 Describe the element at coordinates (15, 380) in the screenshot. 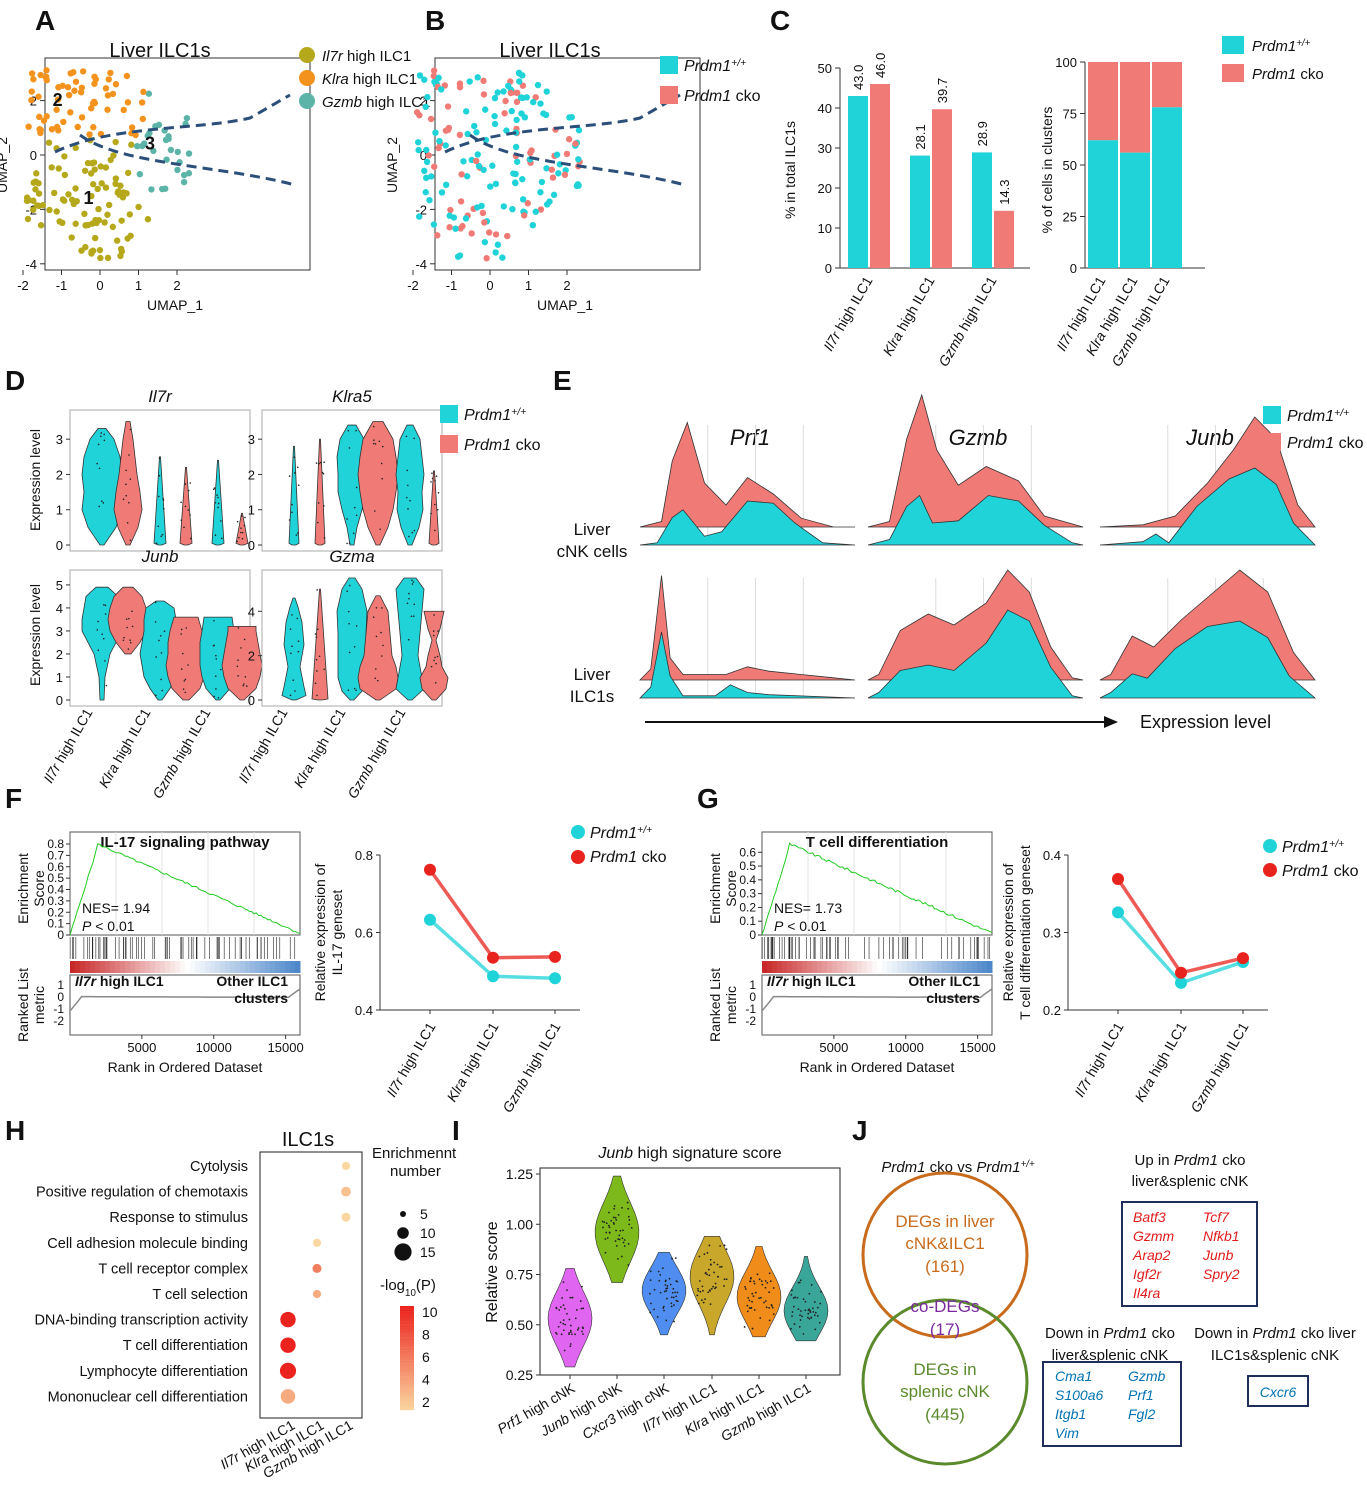

I see `panel-label: D` at that location.